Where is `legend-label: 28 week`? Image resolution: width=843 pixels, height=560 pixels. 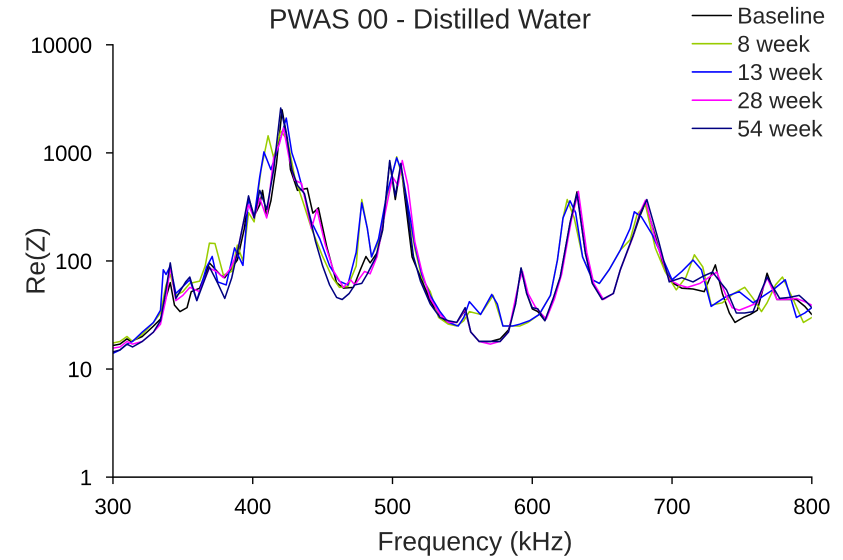
legend-label: 28 week is located at coordinates (780, 100).